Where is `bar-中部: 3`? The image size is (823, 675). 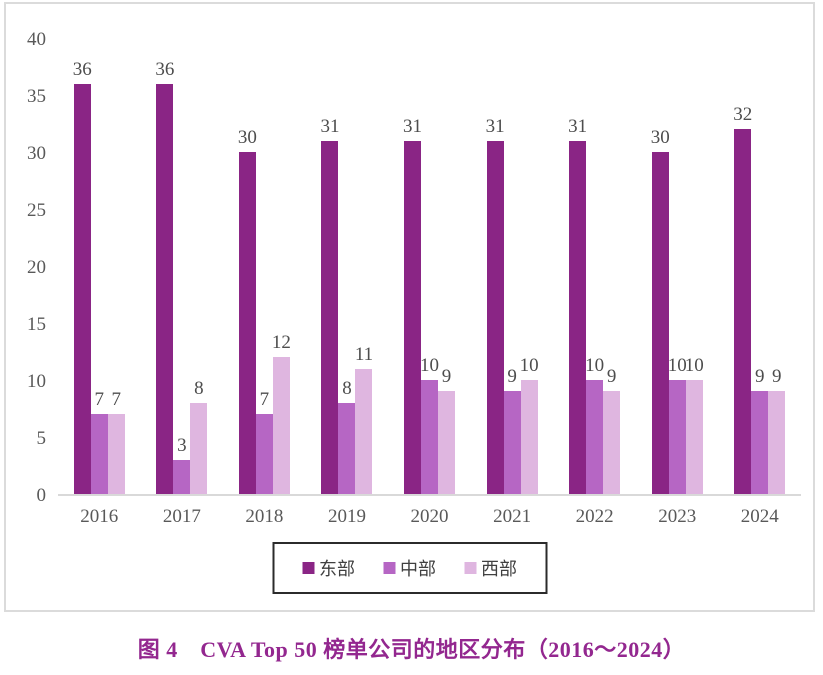 bar-中部: 3 is located at coordinates (182, 464).